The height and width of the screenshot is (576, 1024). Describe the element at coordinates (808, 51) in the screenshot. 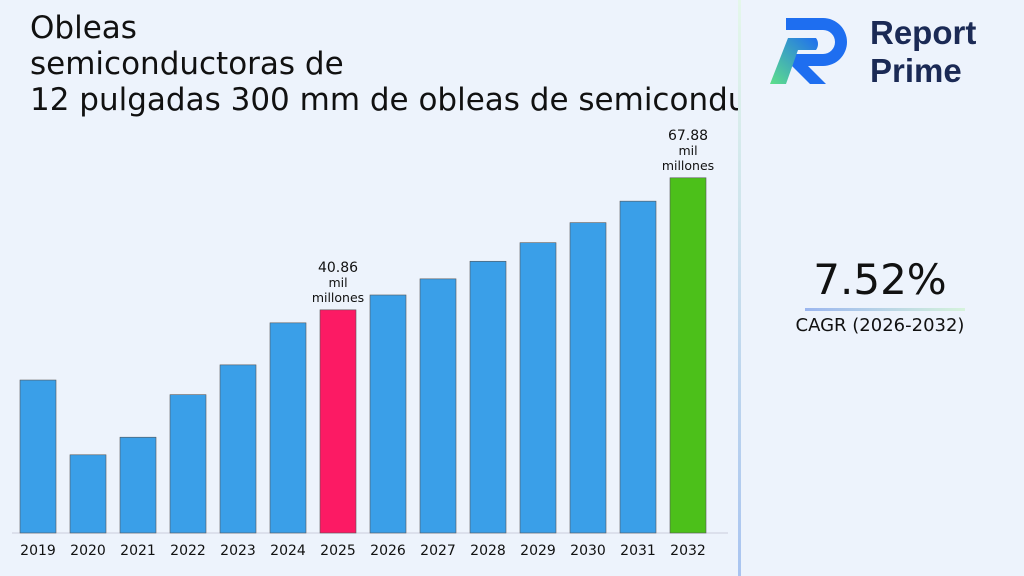

I see `report-prime-logo-icon` at that location.